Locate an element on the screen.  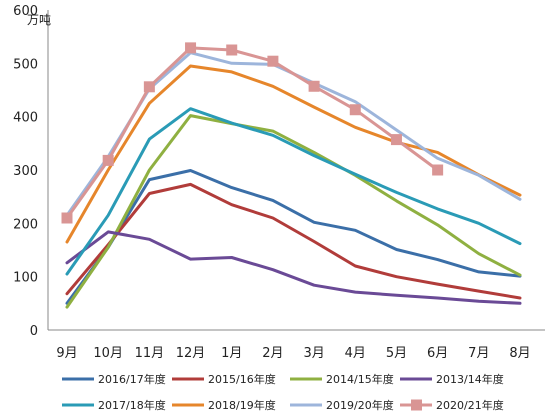
x-tick-label: 6月 is located at coordinates (437, 353).